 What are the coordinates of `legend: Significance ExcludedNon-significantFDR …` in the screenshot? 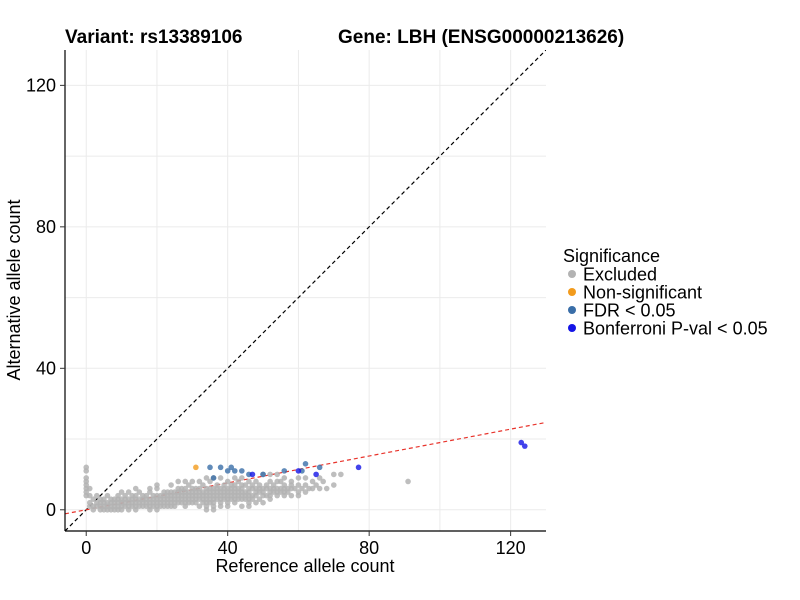 It's located at (665, 292).